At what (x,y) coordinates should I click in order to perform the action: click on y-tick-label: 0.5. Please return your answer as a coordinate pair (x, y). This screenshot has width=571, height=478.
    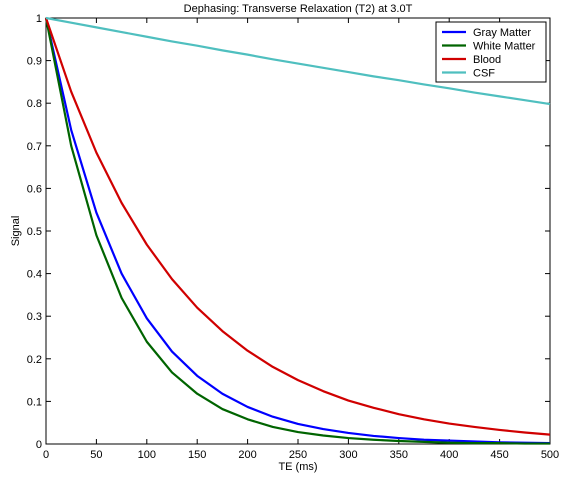
    Looking at the image, I should click on (34, 232).